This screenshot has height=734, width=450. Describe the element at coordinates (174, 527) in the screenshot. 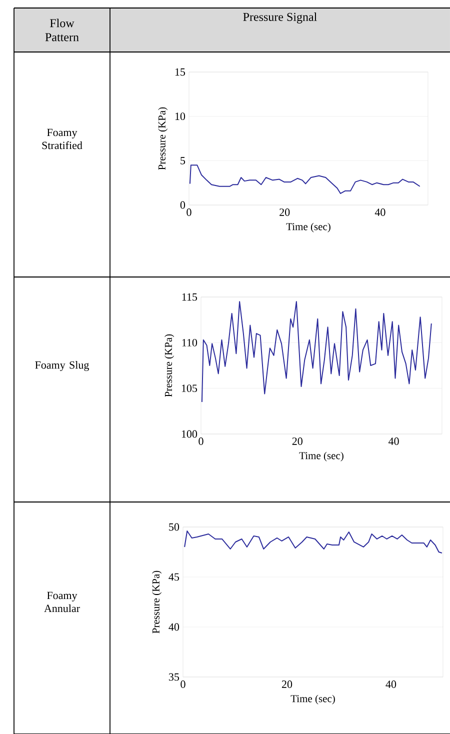

I see `y-tick-label: 50` at that location.